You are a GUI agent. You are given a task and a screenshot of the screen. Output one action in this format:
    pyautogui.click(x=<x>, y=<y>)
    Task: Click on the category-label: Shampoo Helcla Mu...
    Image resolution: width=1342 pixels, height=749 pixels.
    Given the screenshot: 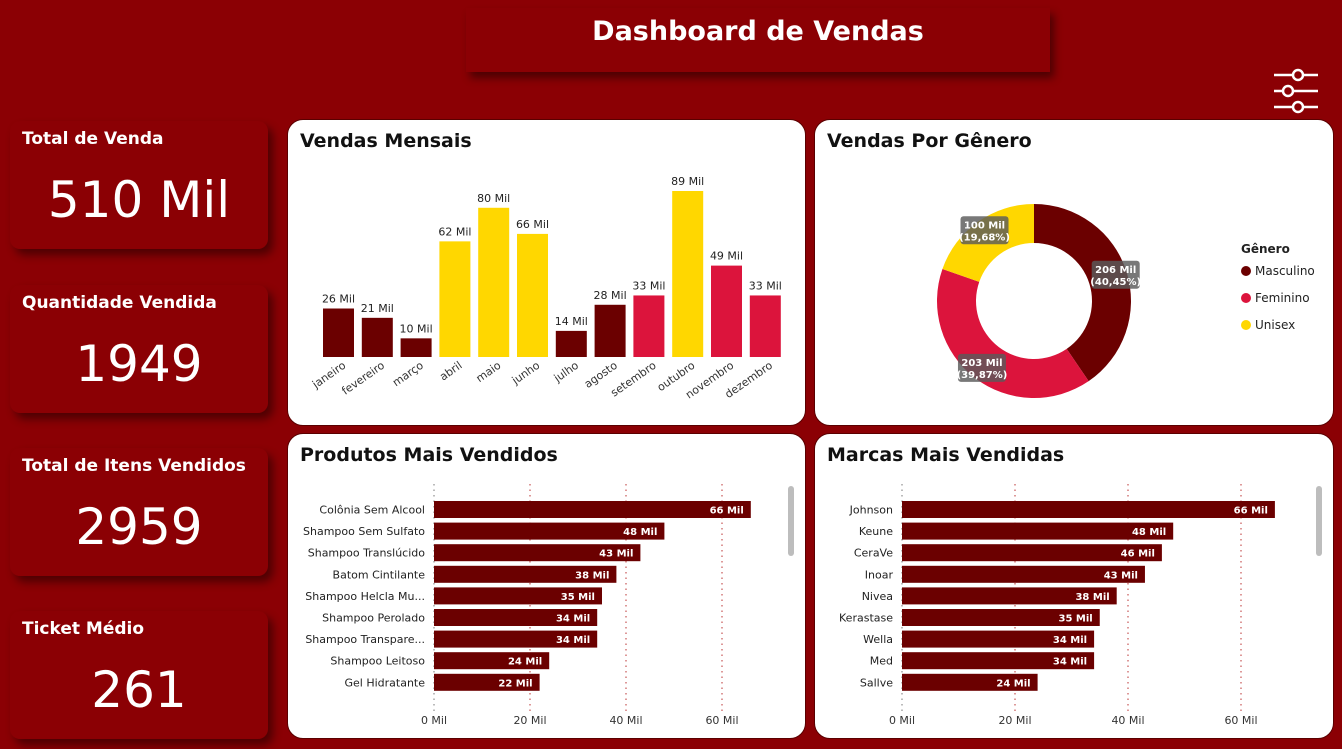 What is the action you would take?
    pyautogui.click(x=365, y=596)
    